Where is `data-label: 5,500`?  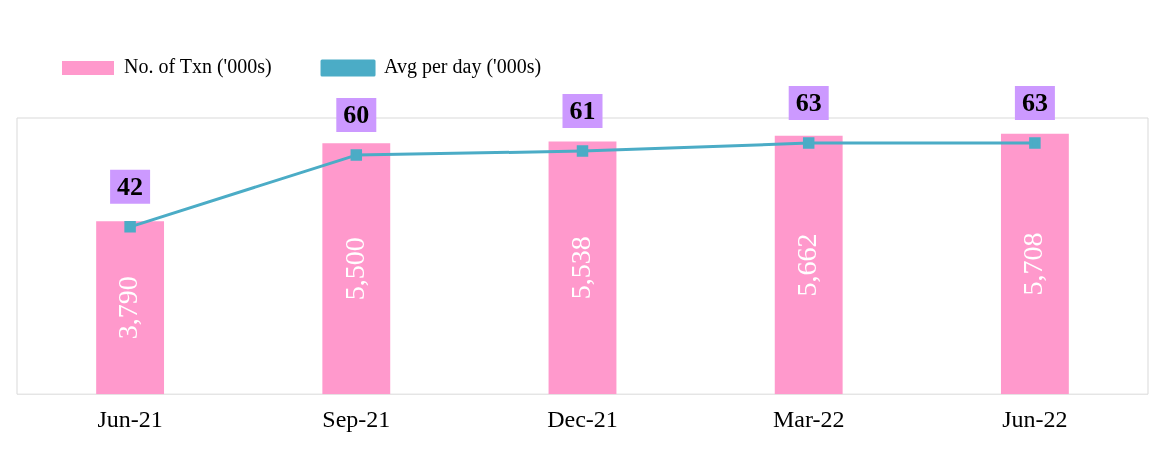
data-label: 5,500 is located at coordinates (354, 269).